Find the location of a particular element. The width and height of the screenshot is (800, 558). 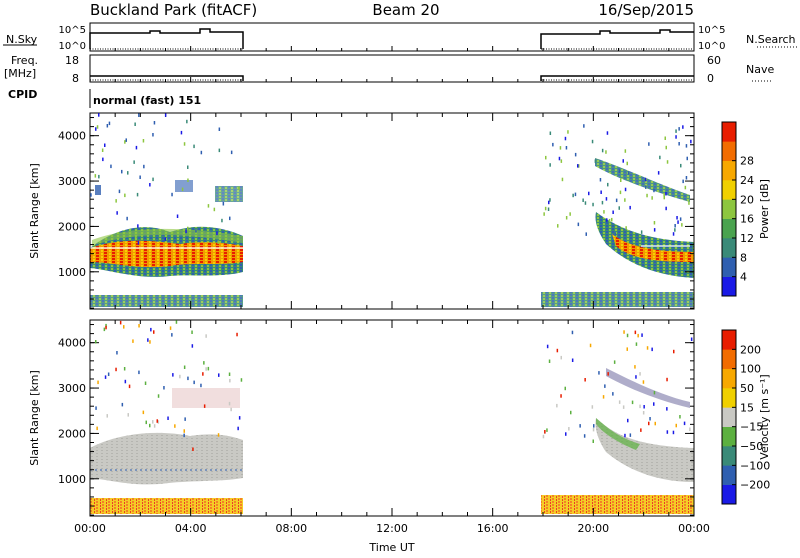

velocity-right-green-arc is located at coordinates (644, 450).